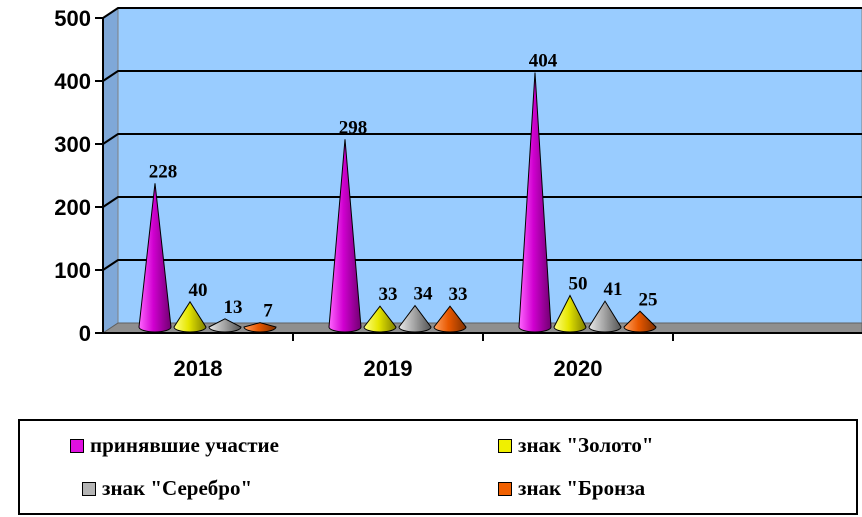  What do you see at coordinates (198, 290) in the screenshot?
I see `data-label: 40` at bounding box center [198, 290].